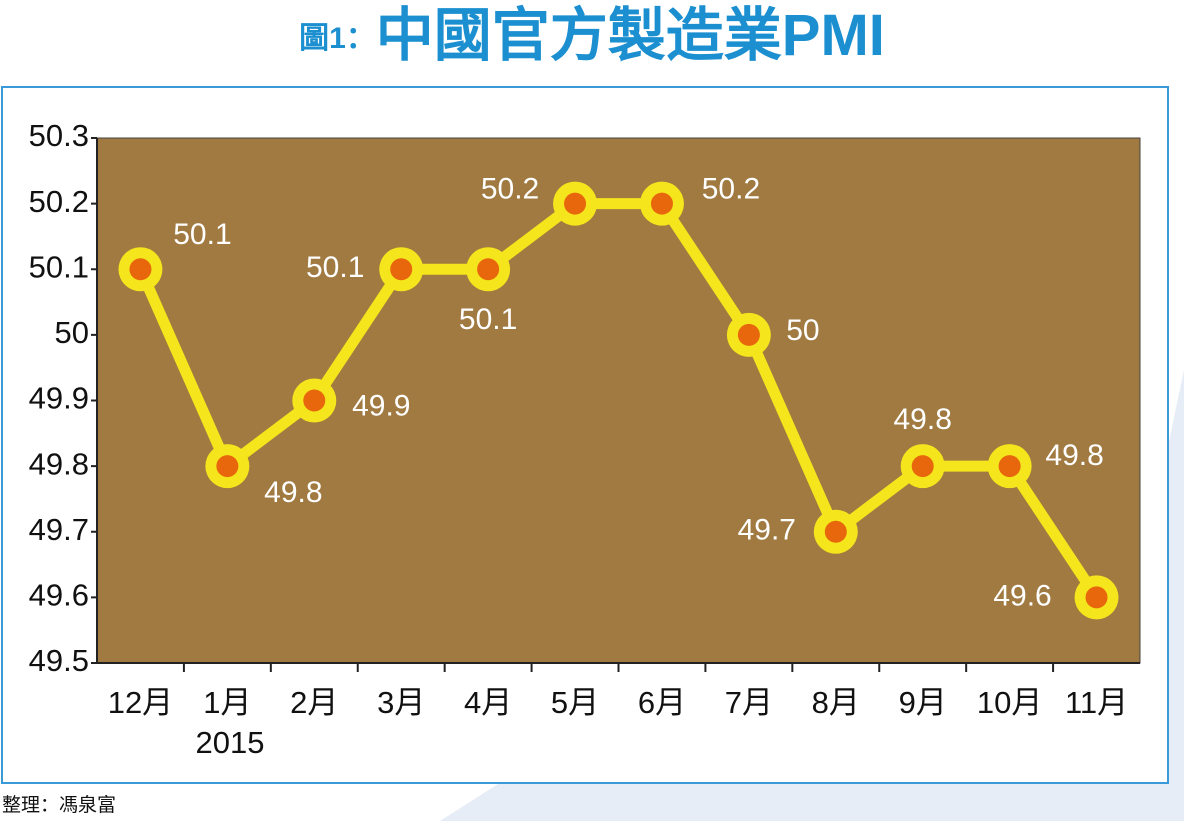  Describe the element at coordinates (836, 702) in the screenshot. I see `x-tick-label: 8月` at that location.